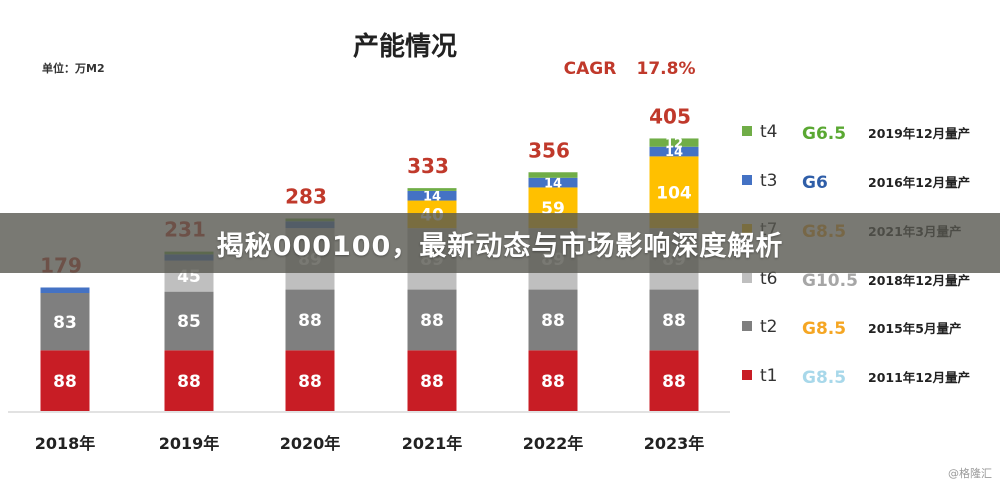 This screenshot has width=1000, height=487. Describe the element at coordinates (747, 326) in the screenshot. I see `legend-swatch-t2` at that location.